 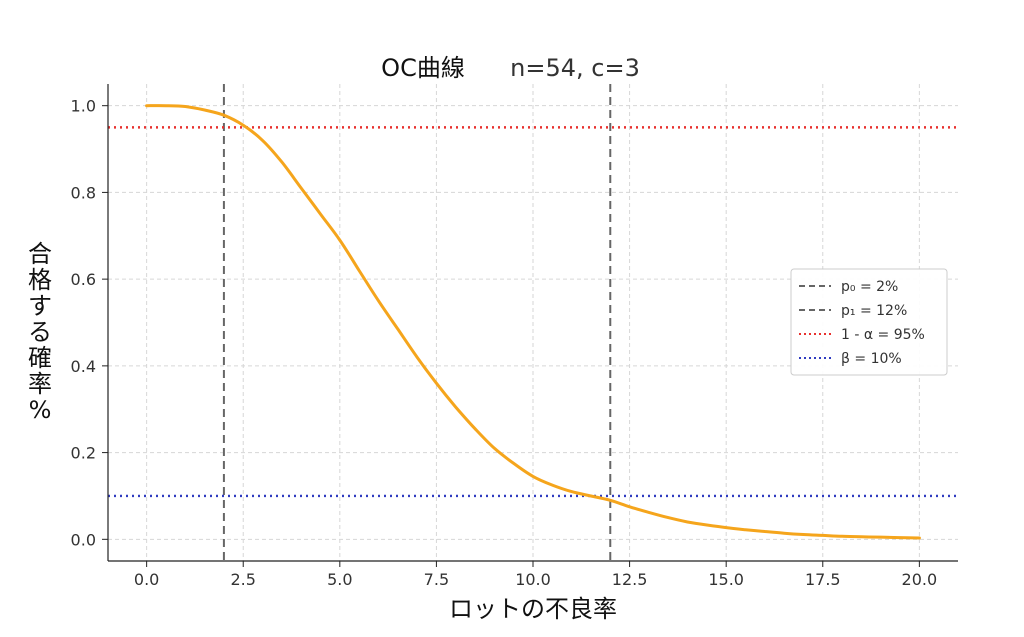 I want to click on y-axis-label: 合格する確率%, so click(x=40, y=332).